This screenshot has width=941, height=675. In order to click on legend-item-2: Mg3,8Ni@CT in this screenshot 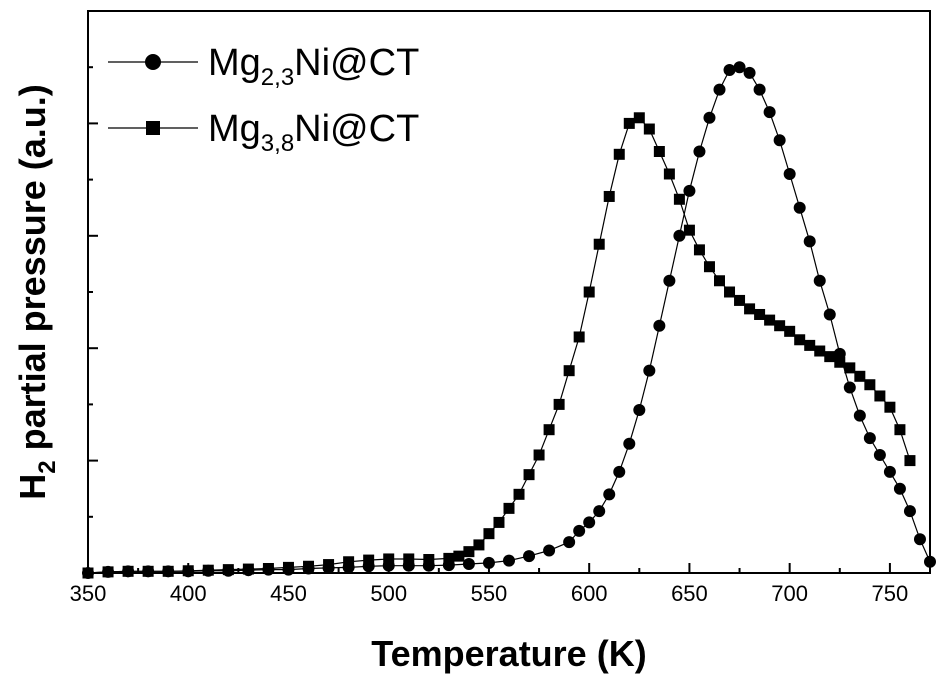, I will do `click(263, 132)`.